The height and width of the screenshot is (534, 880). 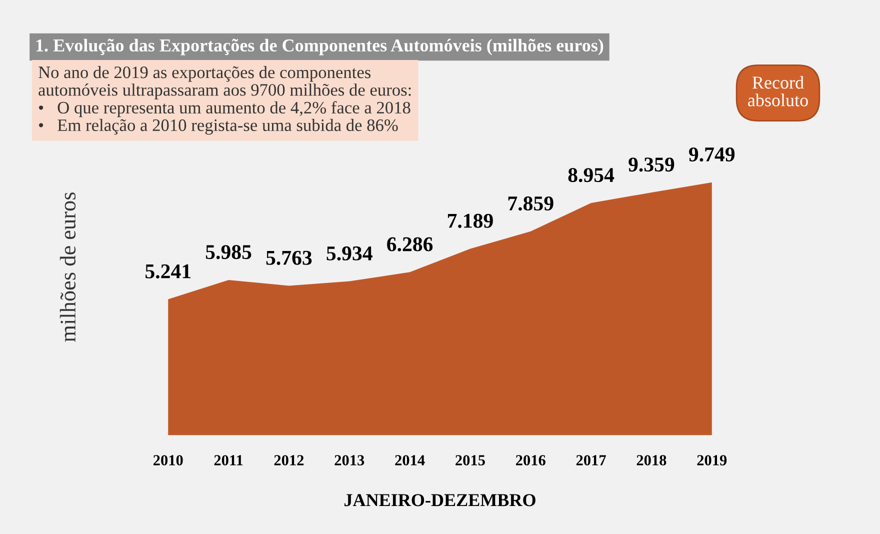 I want to click on data-label: 5.985, so click(x=229, y=252).